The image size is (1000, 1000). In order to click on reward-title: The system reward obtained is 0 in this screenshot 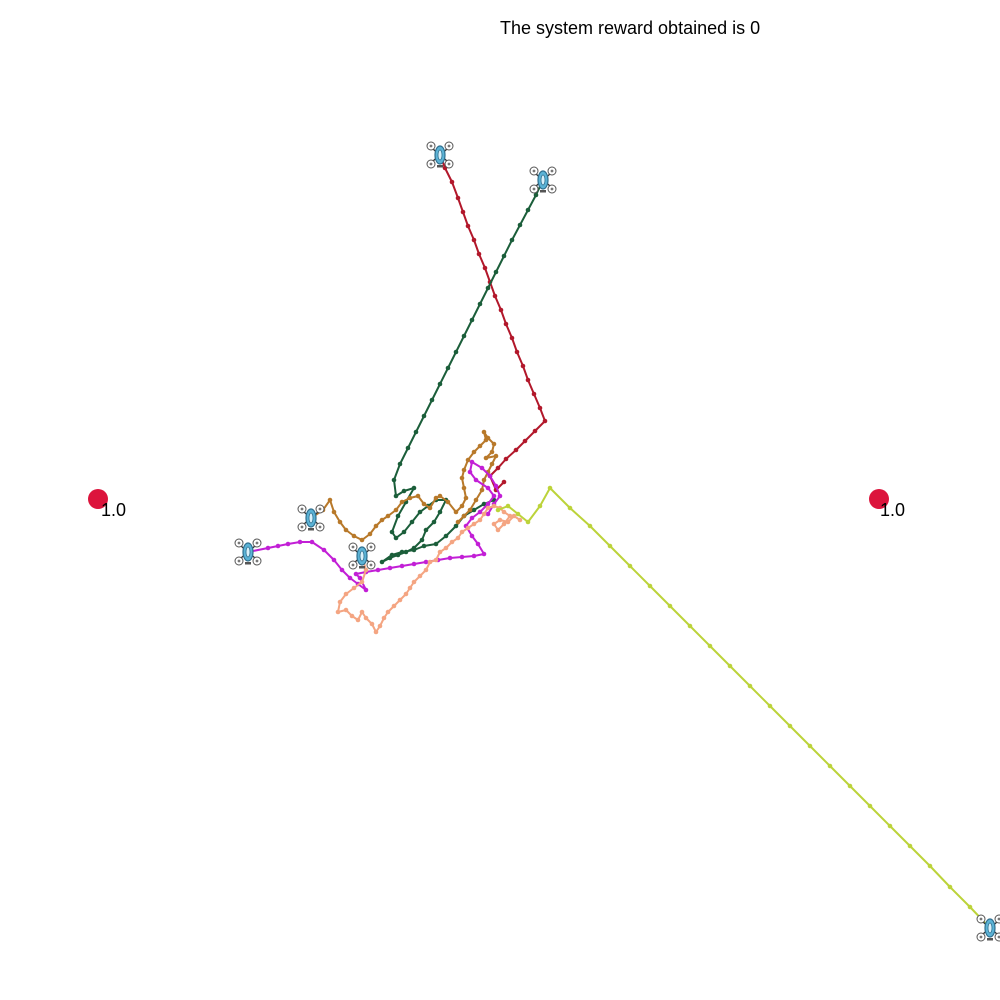, I will do `click(630, 28)`.